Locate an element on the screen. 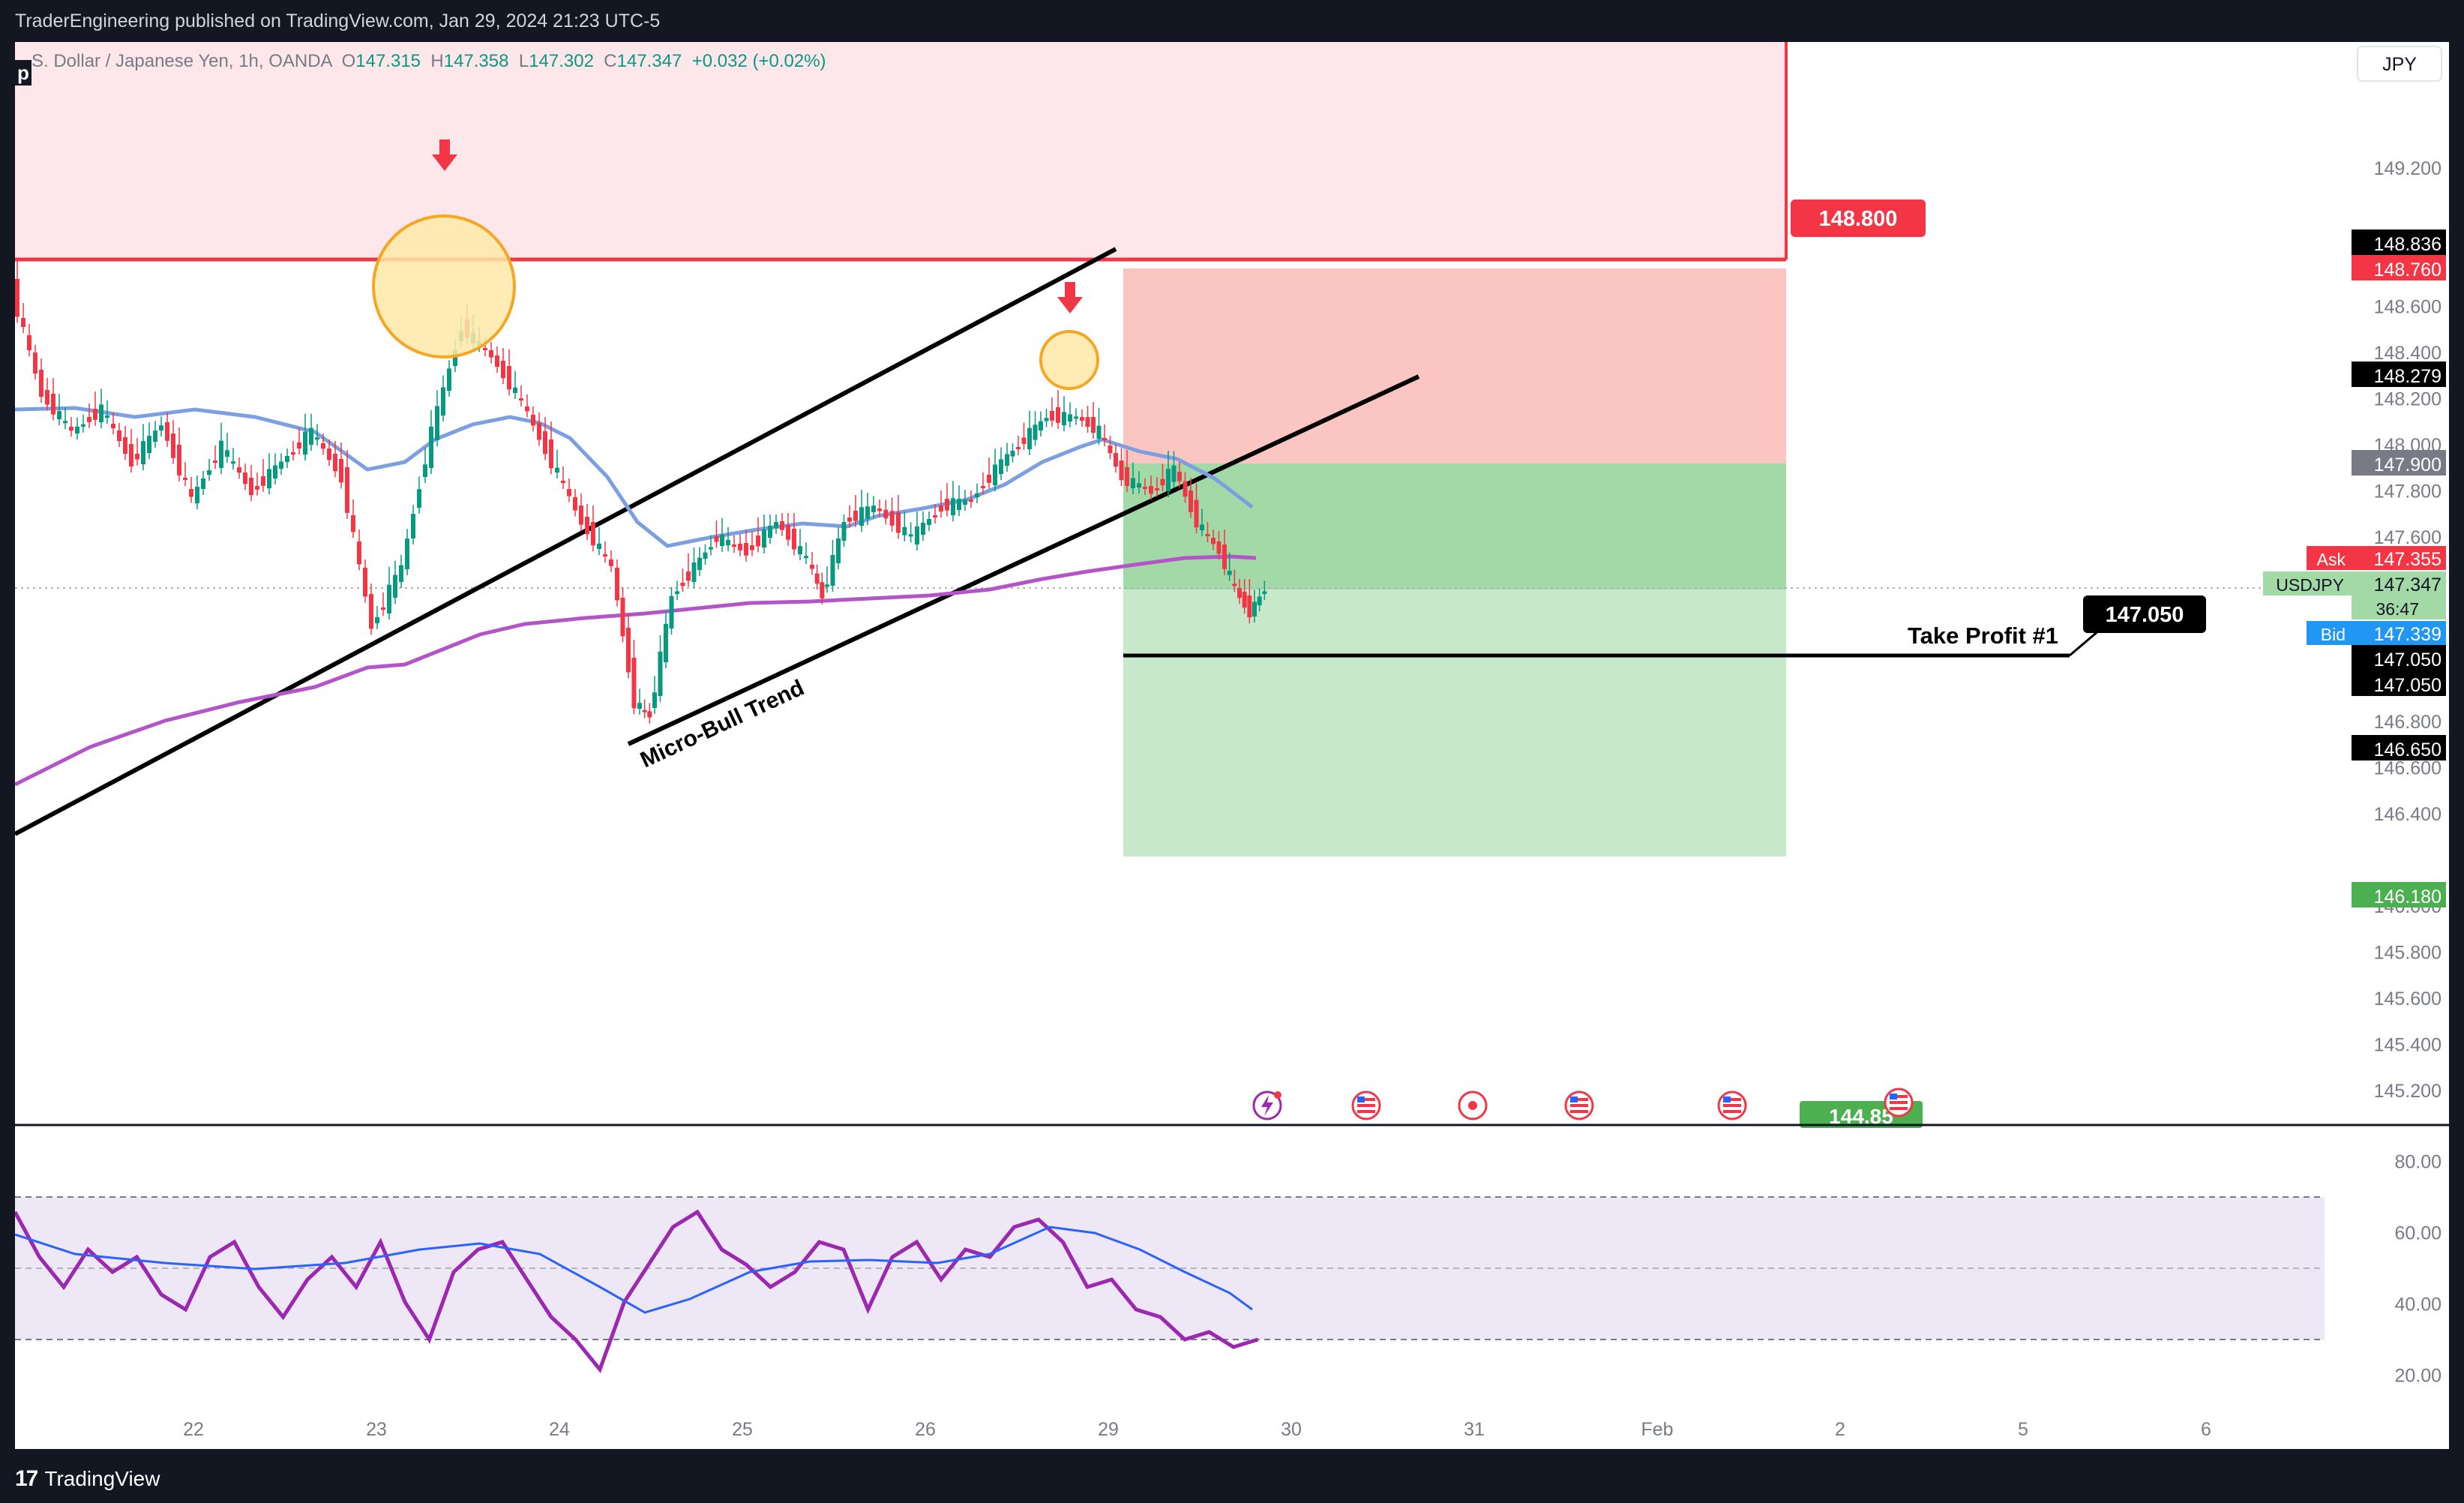 This screenshot has height=1503, width=2464. rsi-axis: 80.00 60.00 40.00 20.00 is located at coordinates (2418, 1269).